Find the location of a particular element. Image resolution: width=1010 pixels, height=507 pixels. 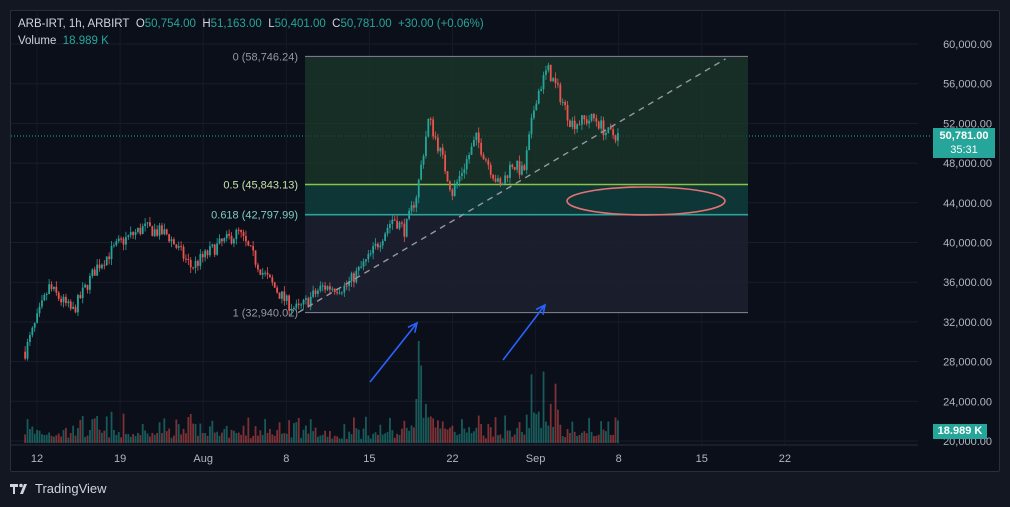

y-tick-label: 40,000.00 is located at coordinates (967, 244).